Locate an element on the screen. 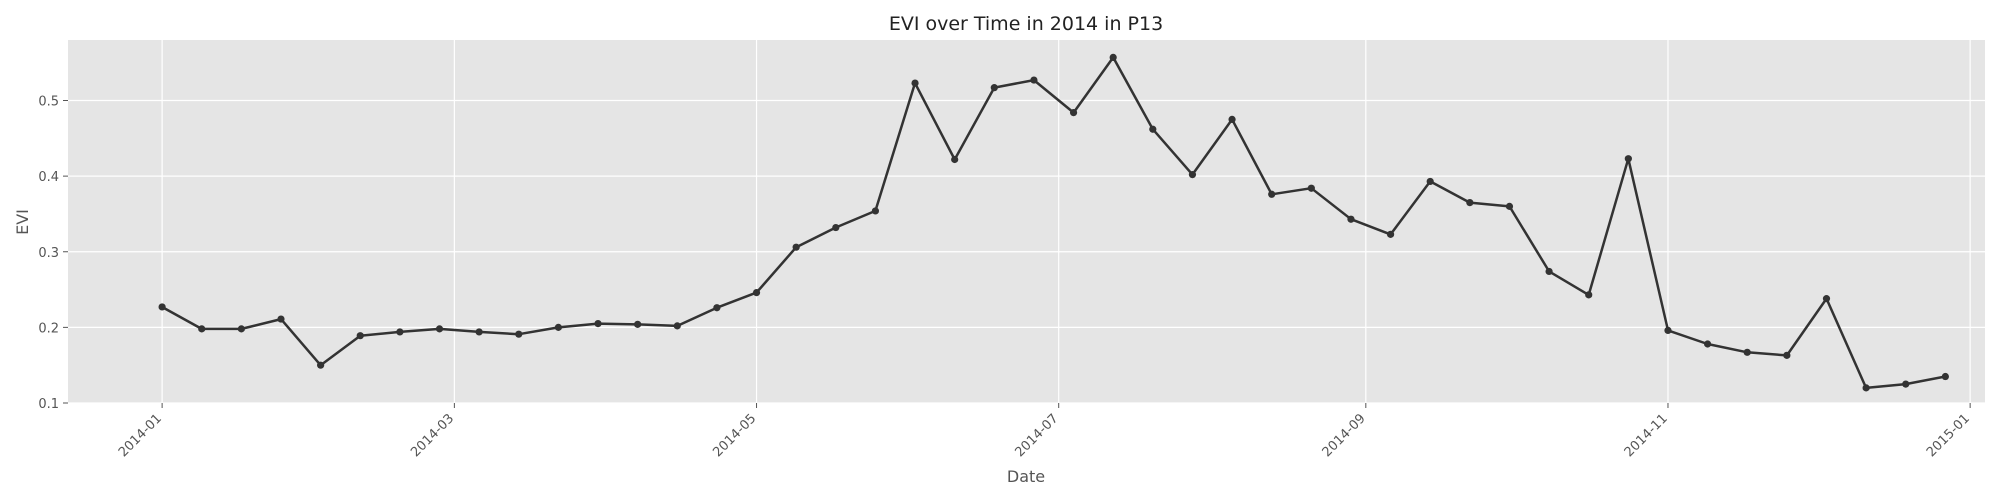 The height and width of the screenshot is (500, 2000). y-tick-label: 0.5 is located at coordinates (48, 102).